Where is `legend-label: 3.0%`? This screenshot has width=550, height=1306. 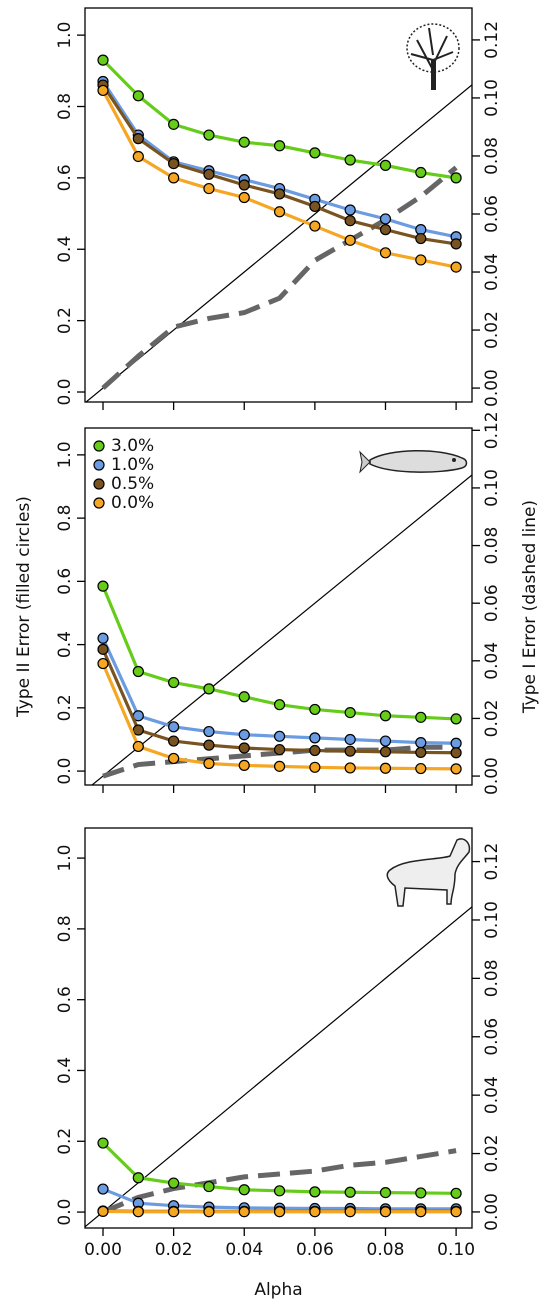 legend-label: 3.0% is located at coordinates (132, 446).